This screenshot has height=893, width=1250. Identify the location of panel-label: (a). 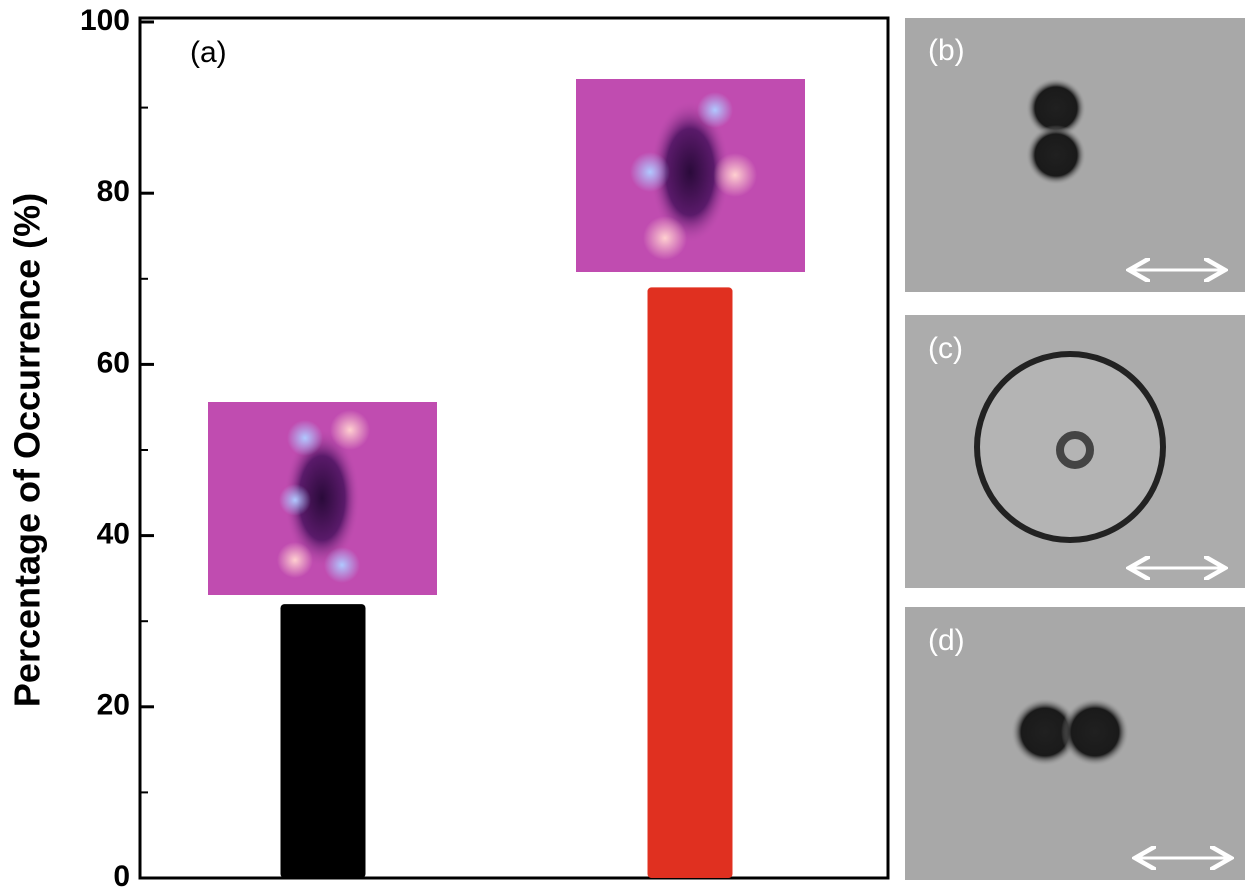
(208, 52).